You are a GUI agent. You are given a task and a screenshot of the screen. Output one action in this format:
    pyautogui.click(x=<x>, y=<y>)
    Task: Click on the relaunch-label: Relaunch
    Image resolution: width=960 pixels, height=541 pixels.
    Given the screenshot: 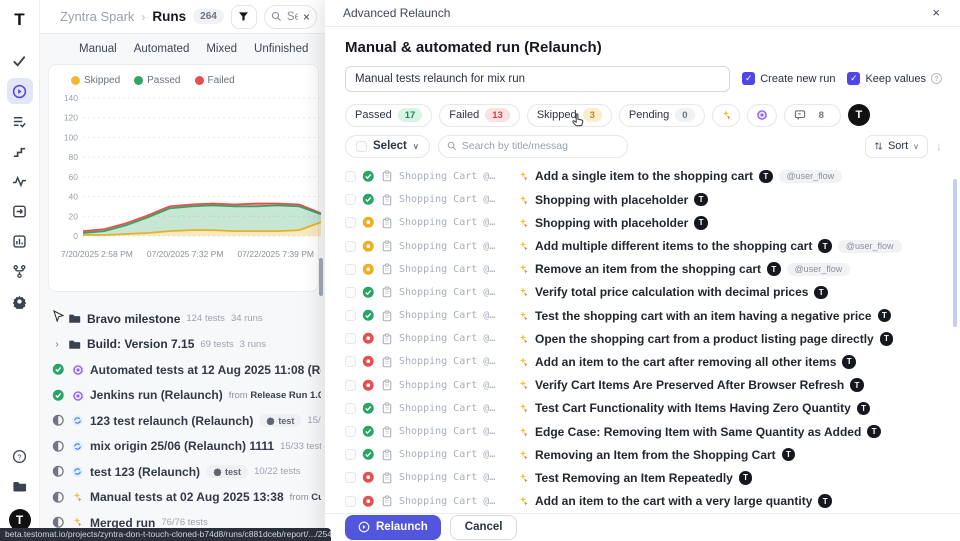 What is the action you would take?
    pyautogui.click(x=402, y=527)
    